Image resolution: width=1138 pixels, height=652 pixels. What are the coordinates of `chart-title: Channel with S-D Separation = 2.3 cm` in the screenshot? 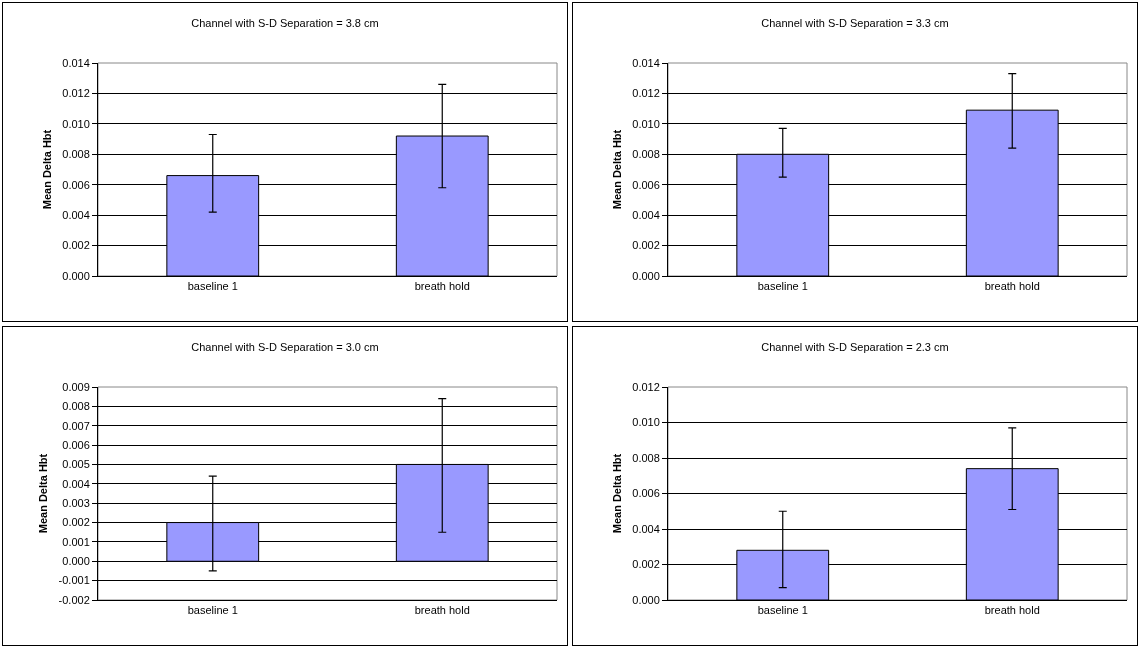 It's located at (855, 346).